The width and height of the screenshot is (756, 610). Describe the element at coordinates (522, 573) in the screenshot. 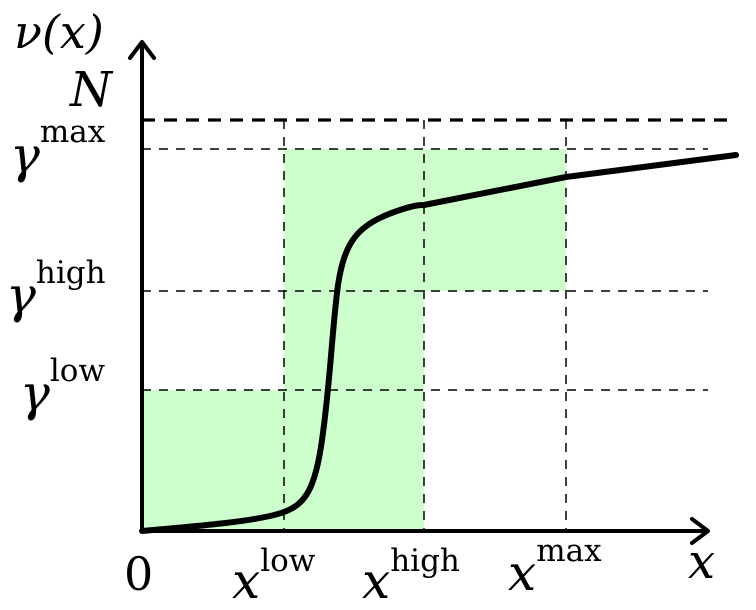

I see `x-max-symbol: x` at that location.